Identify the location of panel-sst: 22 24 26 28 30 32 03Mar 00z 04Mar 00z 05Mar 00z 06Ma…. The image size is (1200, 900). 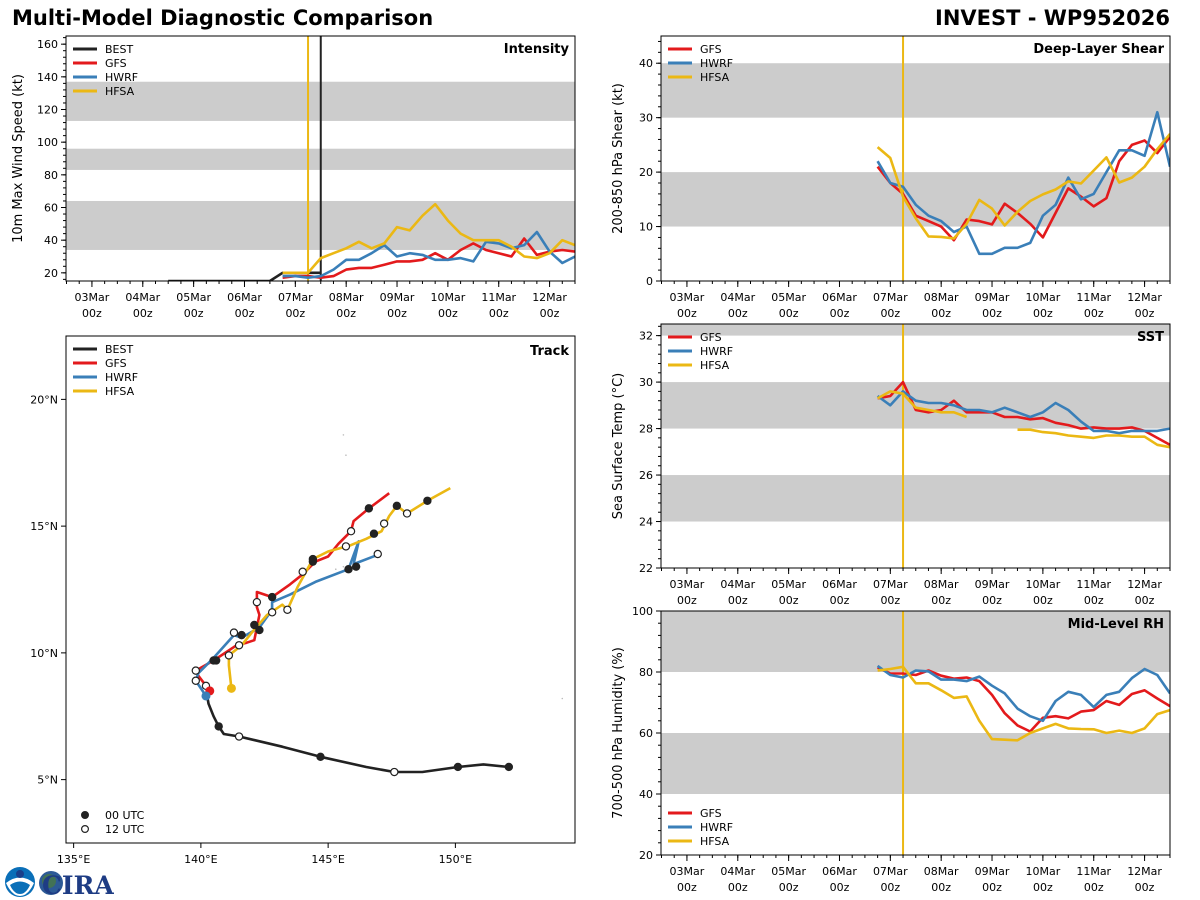
(891, 465).